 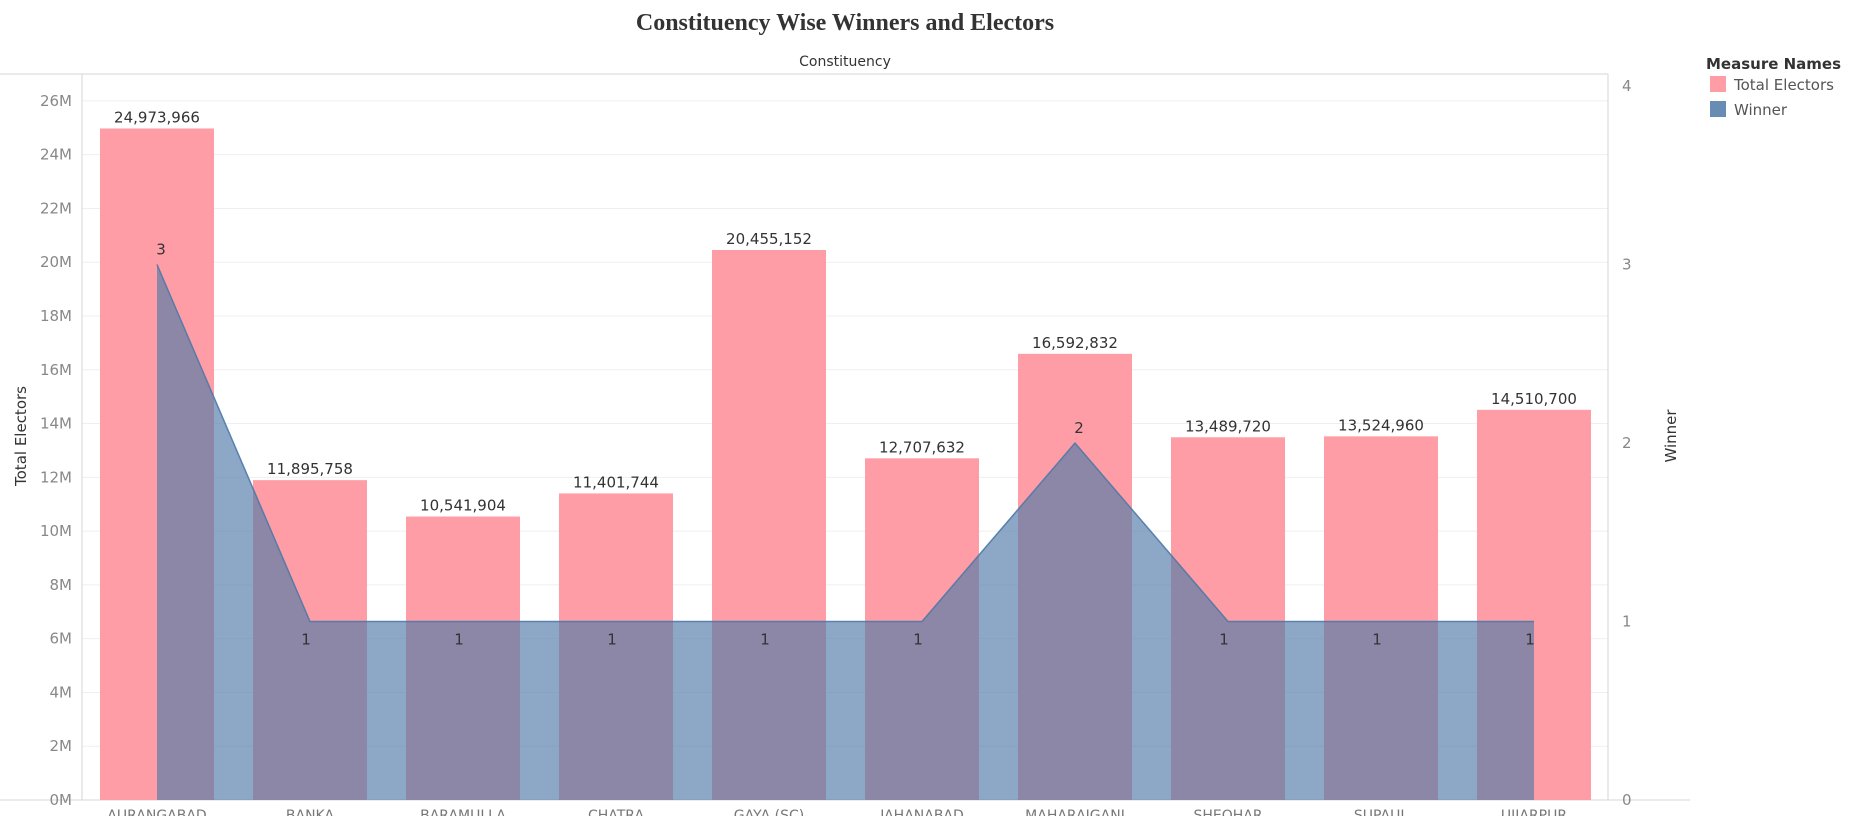 I want to click on left-tick-label: 8M, so click(x=61, y=585).